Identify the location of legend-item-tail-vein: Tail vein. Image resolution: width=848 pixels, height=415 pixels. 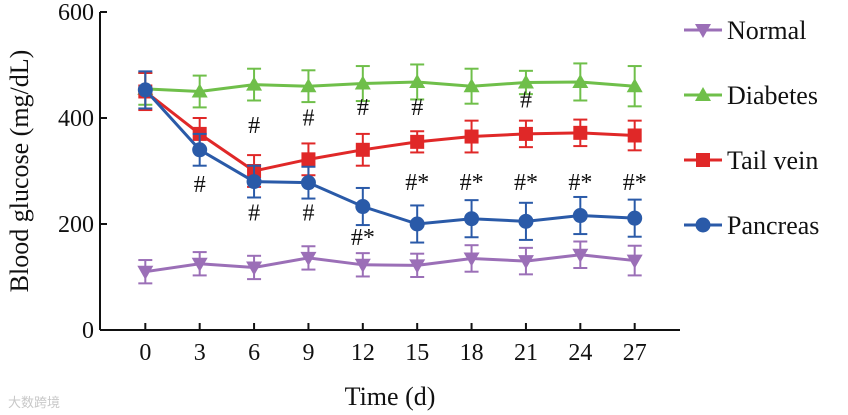
(751, 160).